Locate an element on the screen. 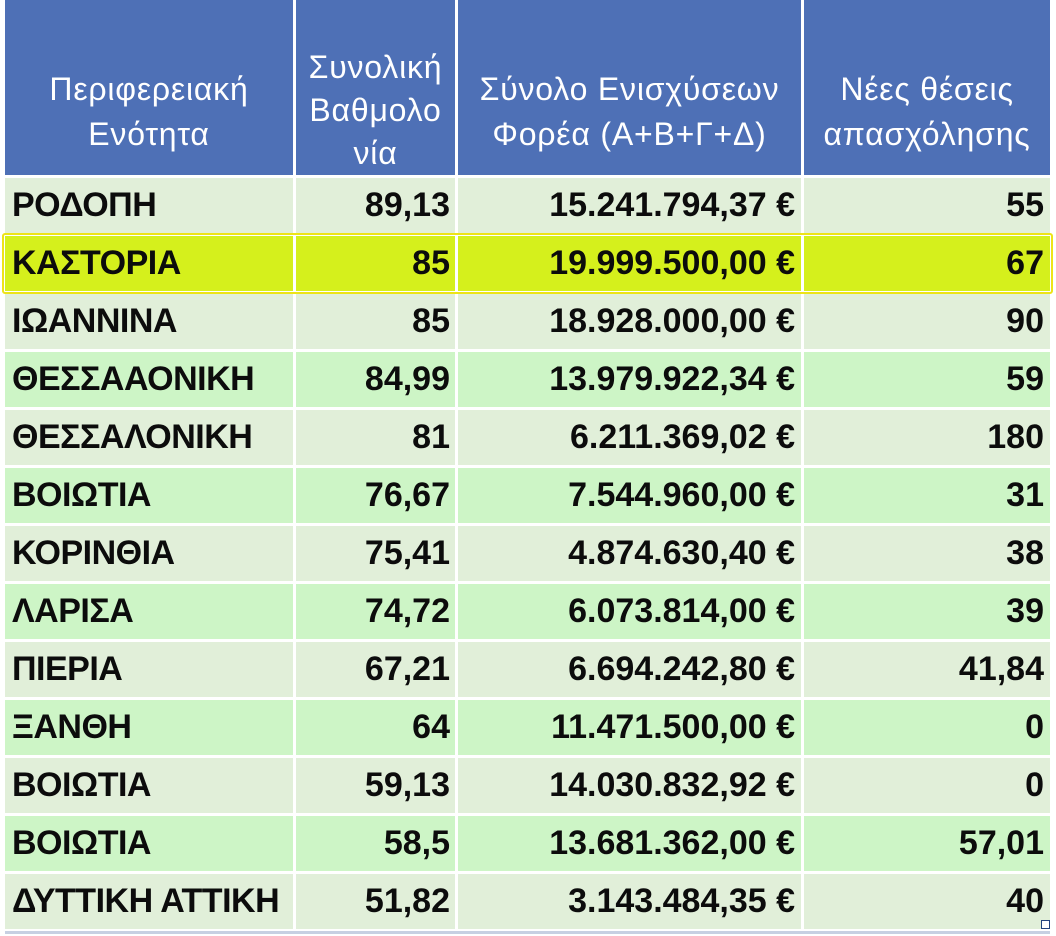  table-row: ΒΟΙΩΤΙΑ 58,5 13.681.362,00 € 57,01 is located at coordinates (527, 843).